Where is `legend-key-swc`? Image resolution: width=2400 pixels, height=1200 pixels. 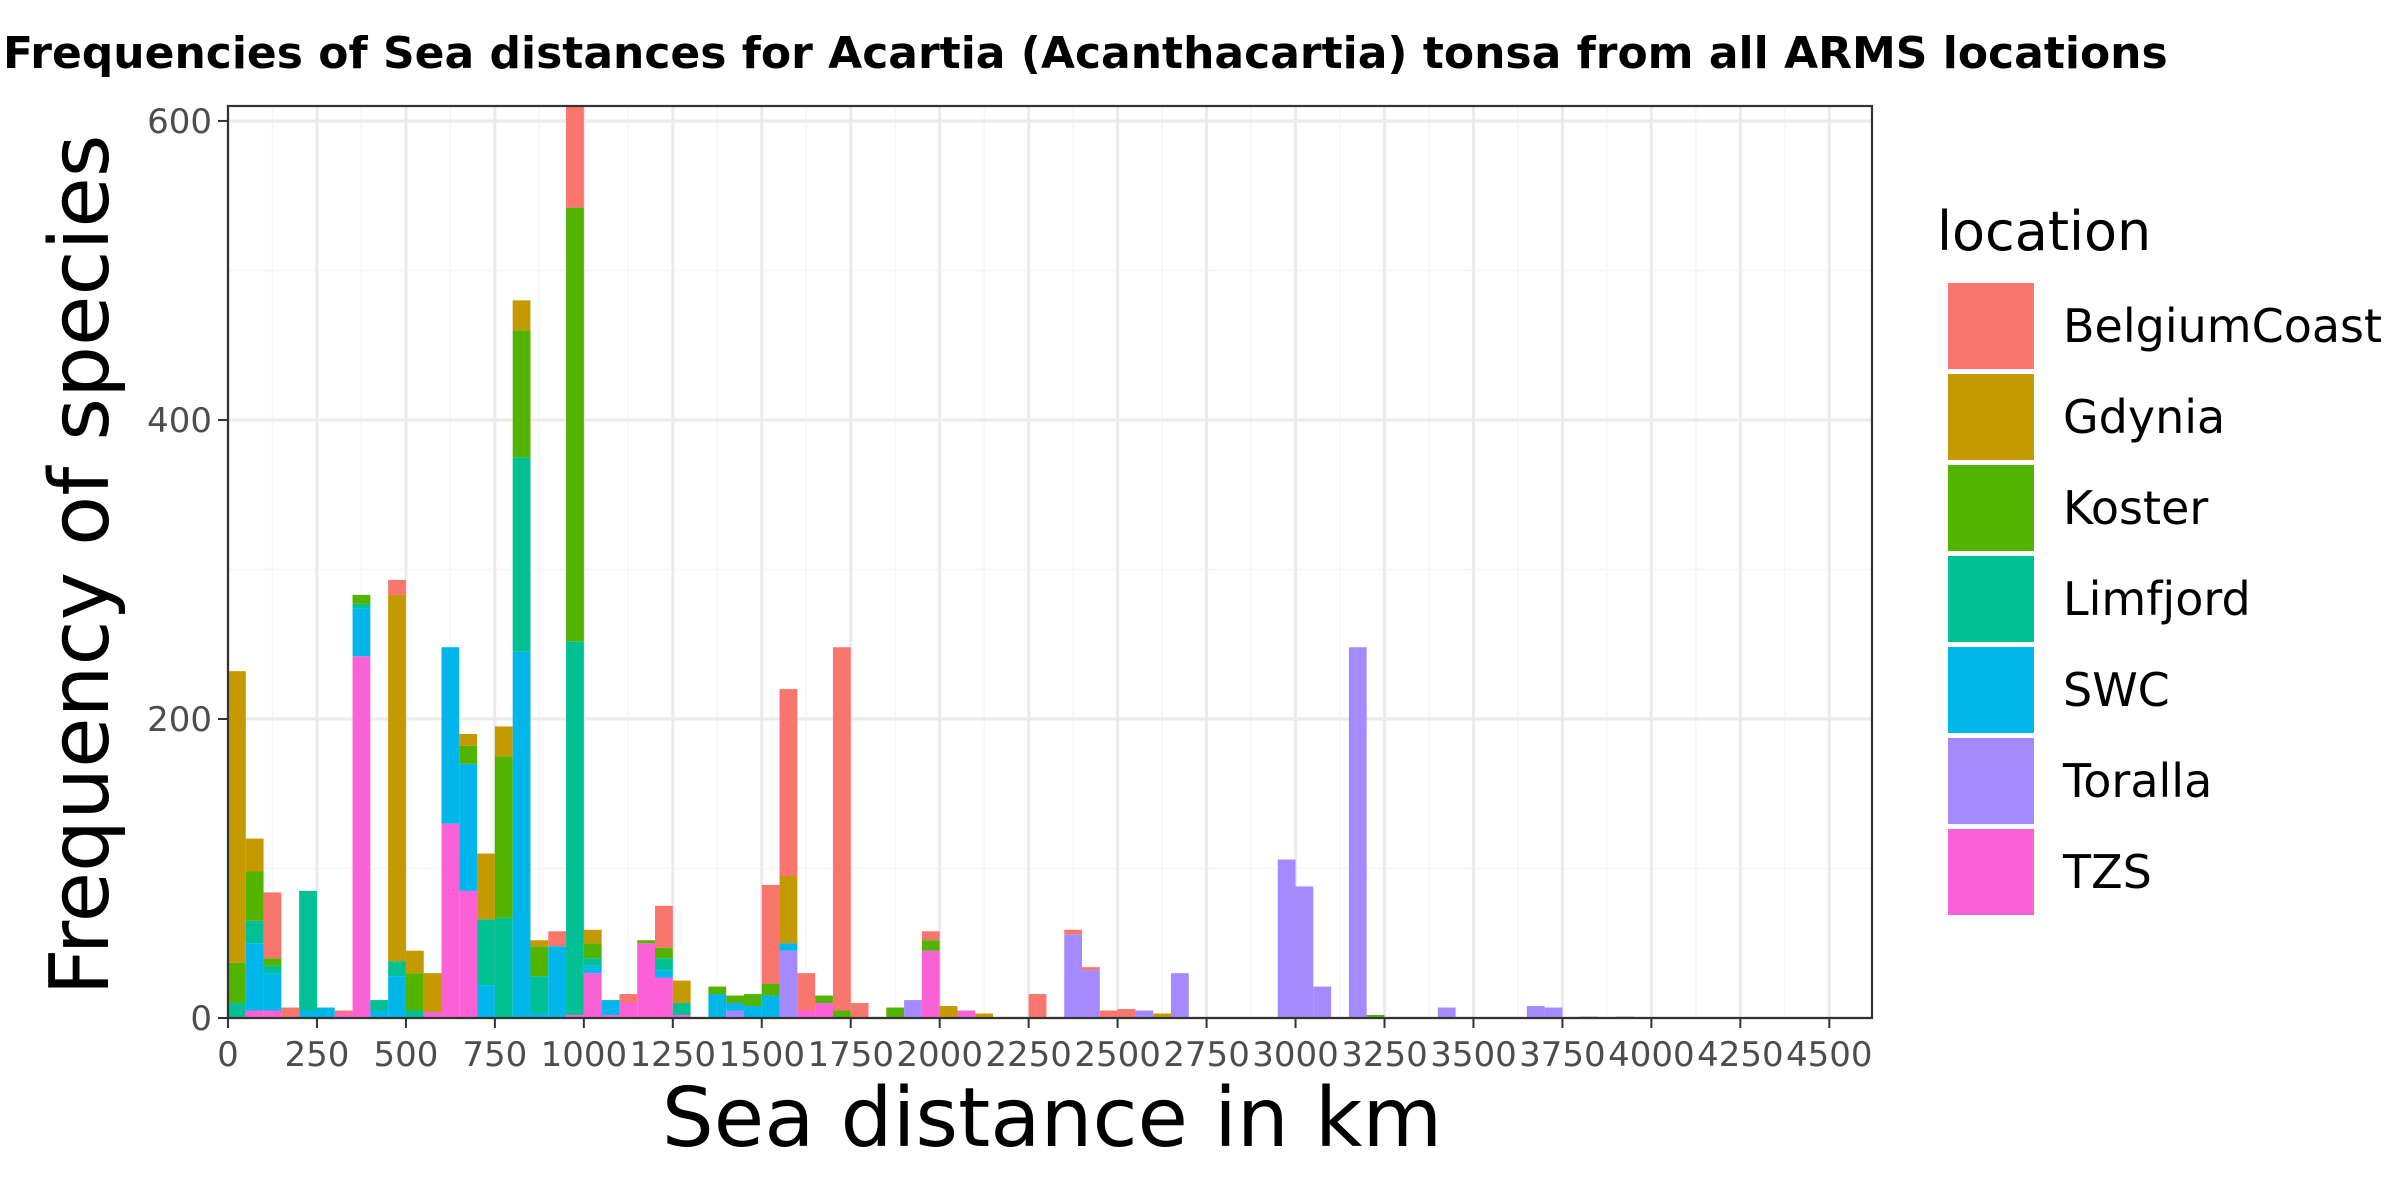 legend-key-swc is located at coordinates (1991, 690).